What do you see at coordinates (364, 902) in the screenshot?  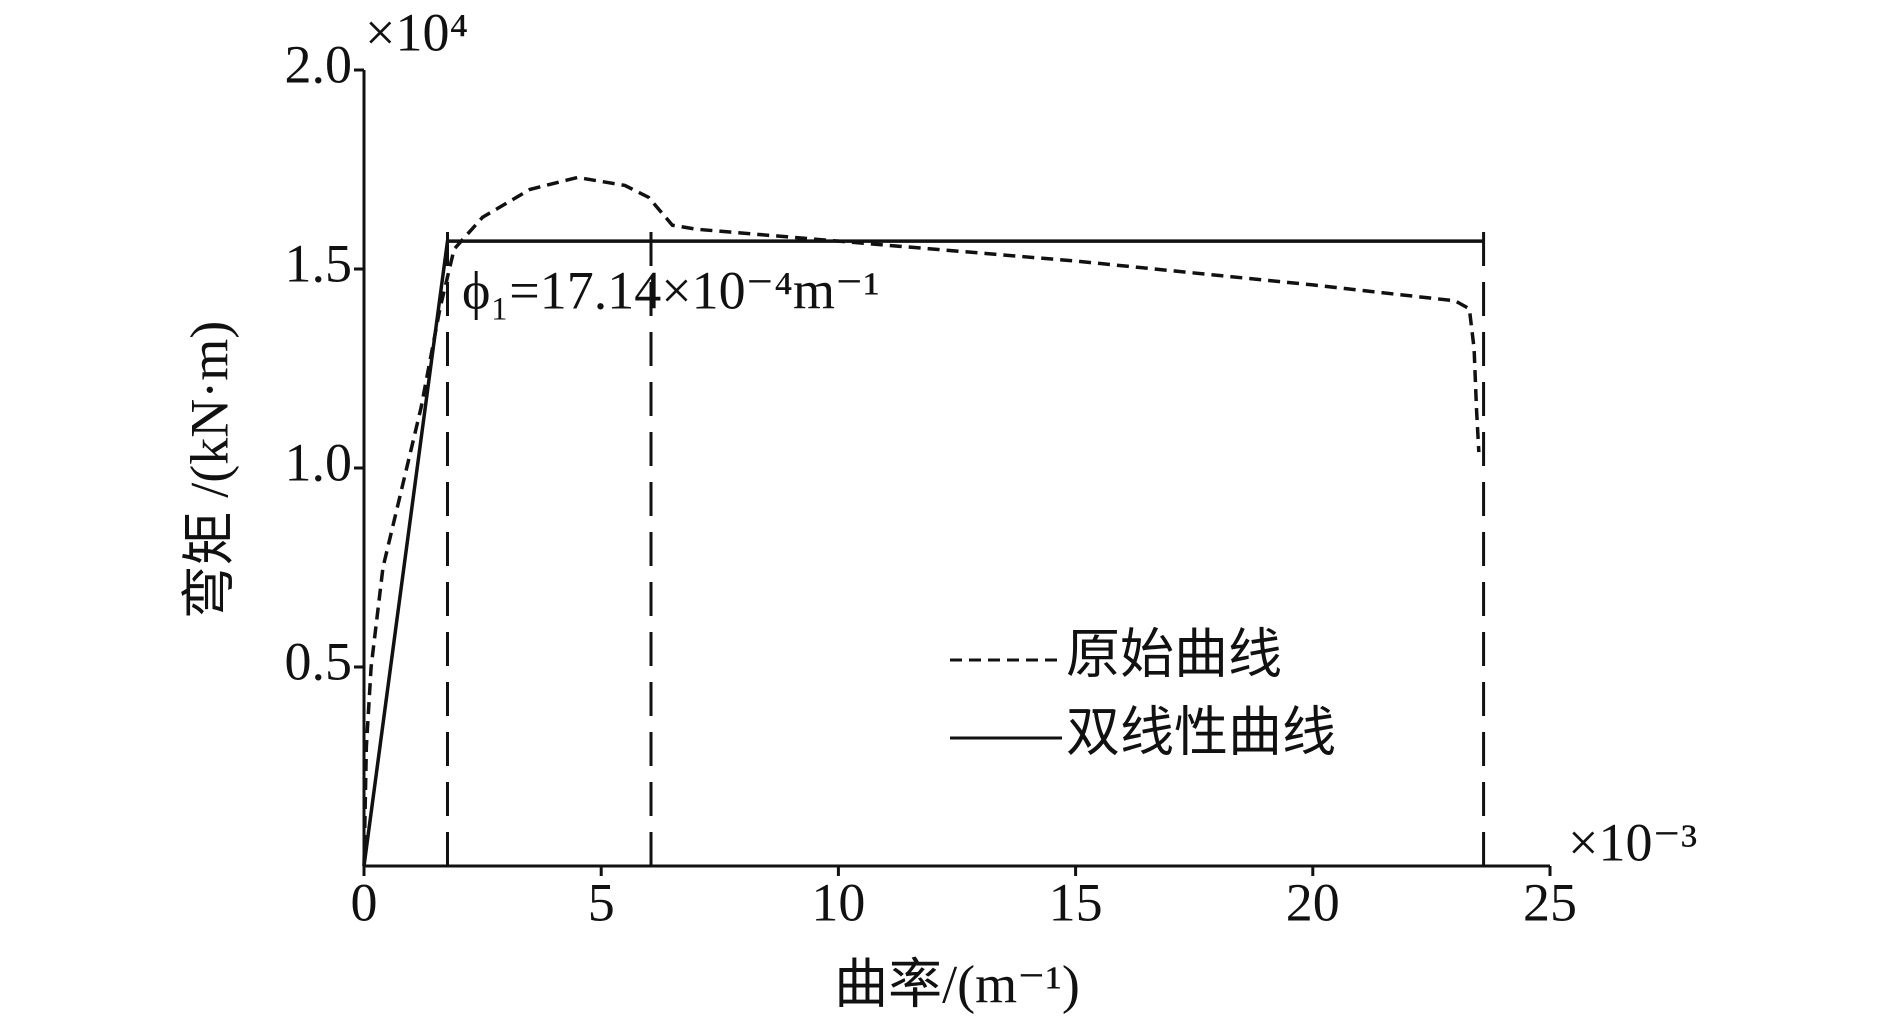 I see `x-tick-label: 0` at bounding box center [364, 902].